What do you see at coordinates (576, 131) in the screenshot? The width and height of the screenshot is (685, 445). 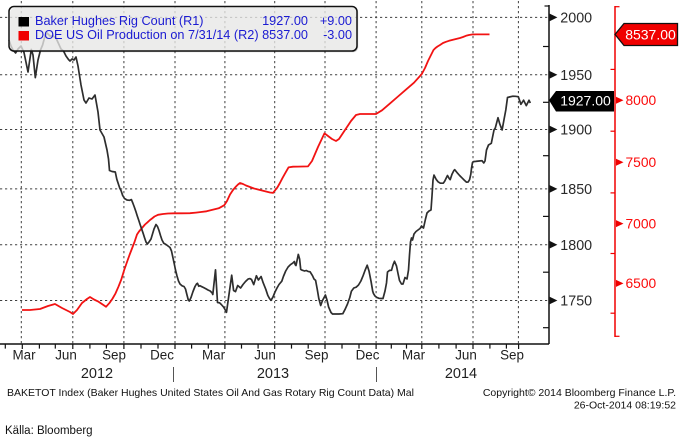 I see `svg-text: 1900` at bounding box center [576, 131].